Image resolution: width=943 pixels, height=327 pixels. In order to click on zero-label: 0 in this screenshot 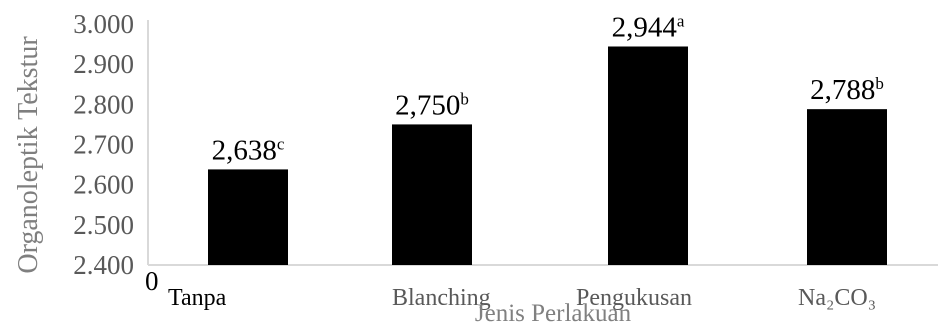, I will do `click(152, 281)`.